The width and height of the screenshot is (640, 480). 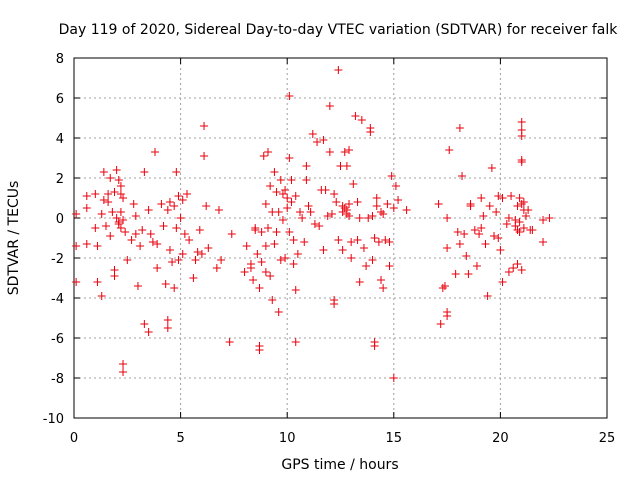 I want to click on y-tick-label: 8, so click(x=60, y=59).